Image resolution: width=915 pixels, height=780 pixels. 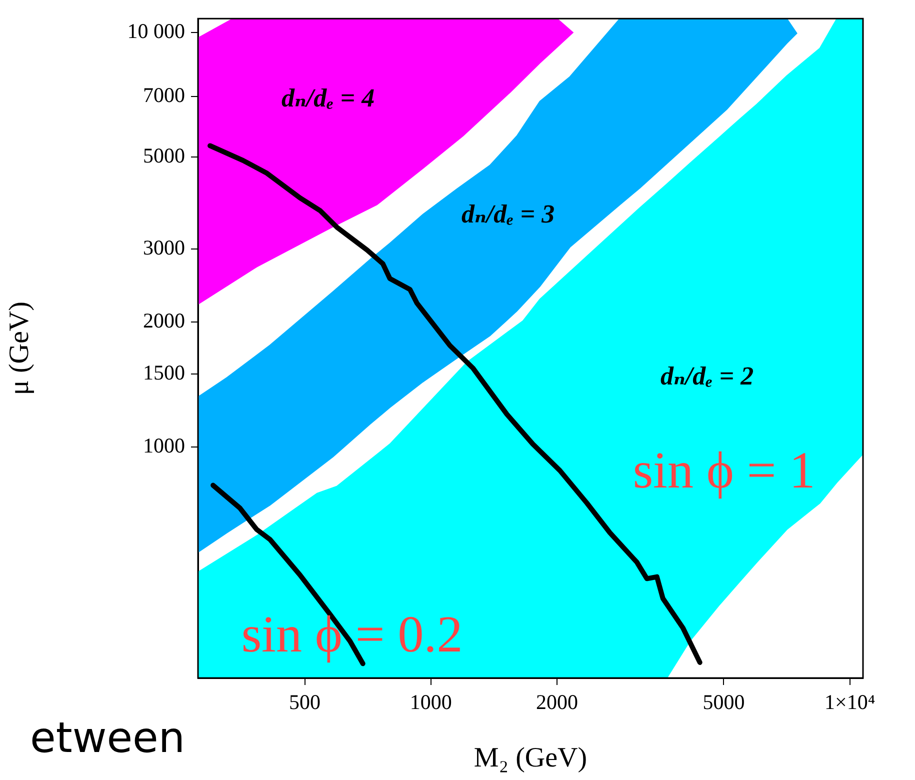 I want to click on x-axis-title: M₂ (GeV), so click(x=531, y=758).